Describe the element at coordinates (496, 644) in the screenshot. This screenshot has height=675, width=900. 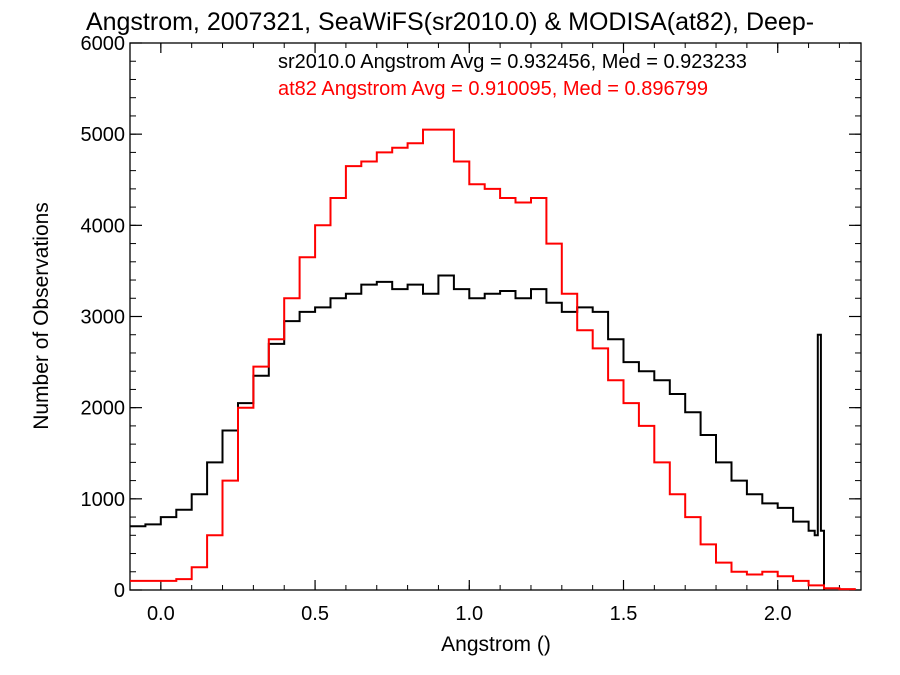
I see `x-axis-label: Angstrom ()` at that location.